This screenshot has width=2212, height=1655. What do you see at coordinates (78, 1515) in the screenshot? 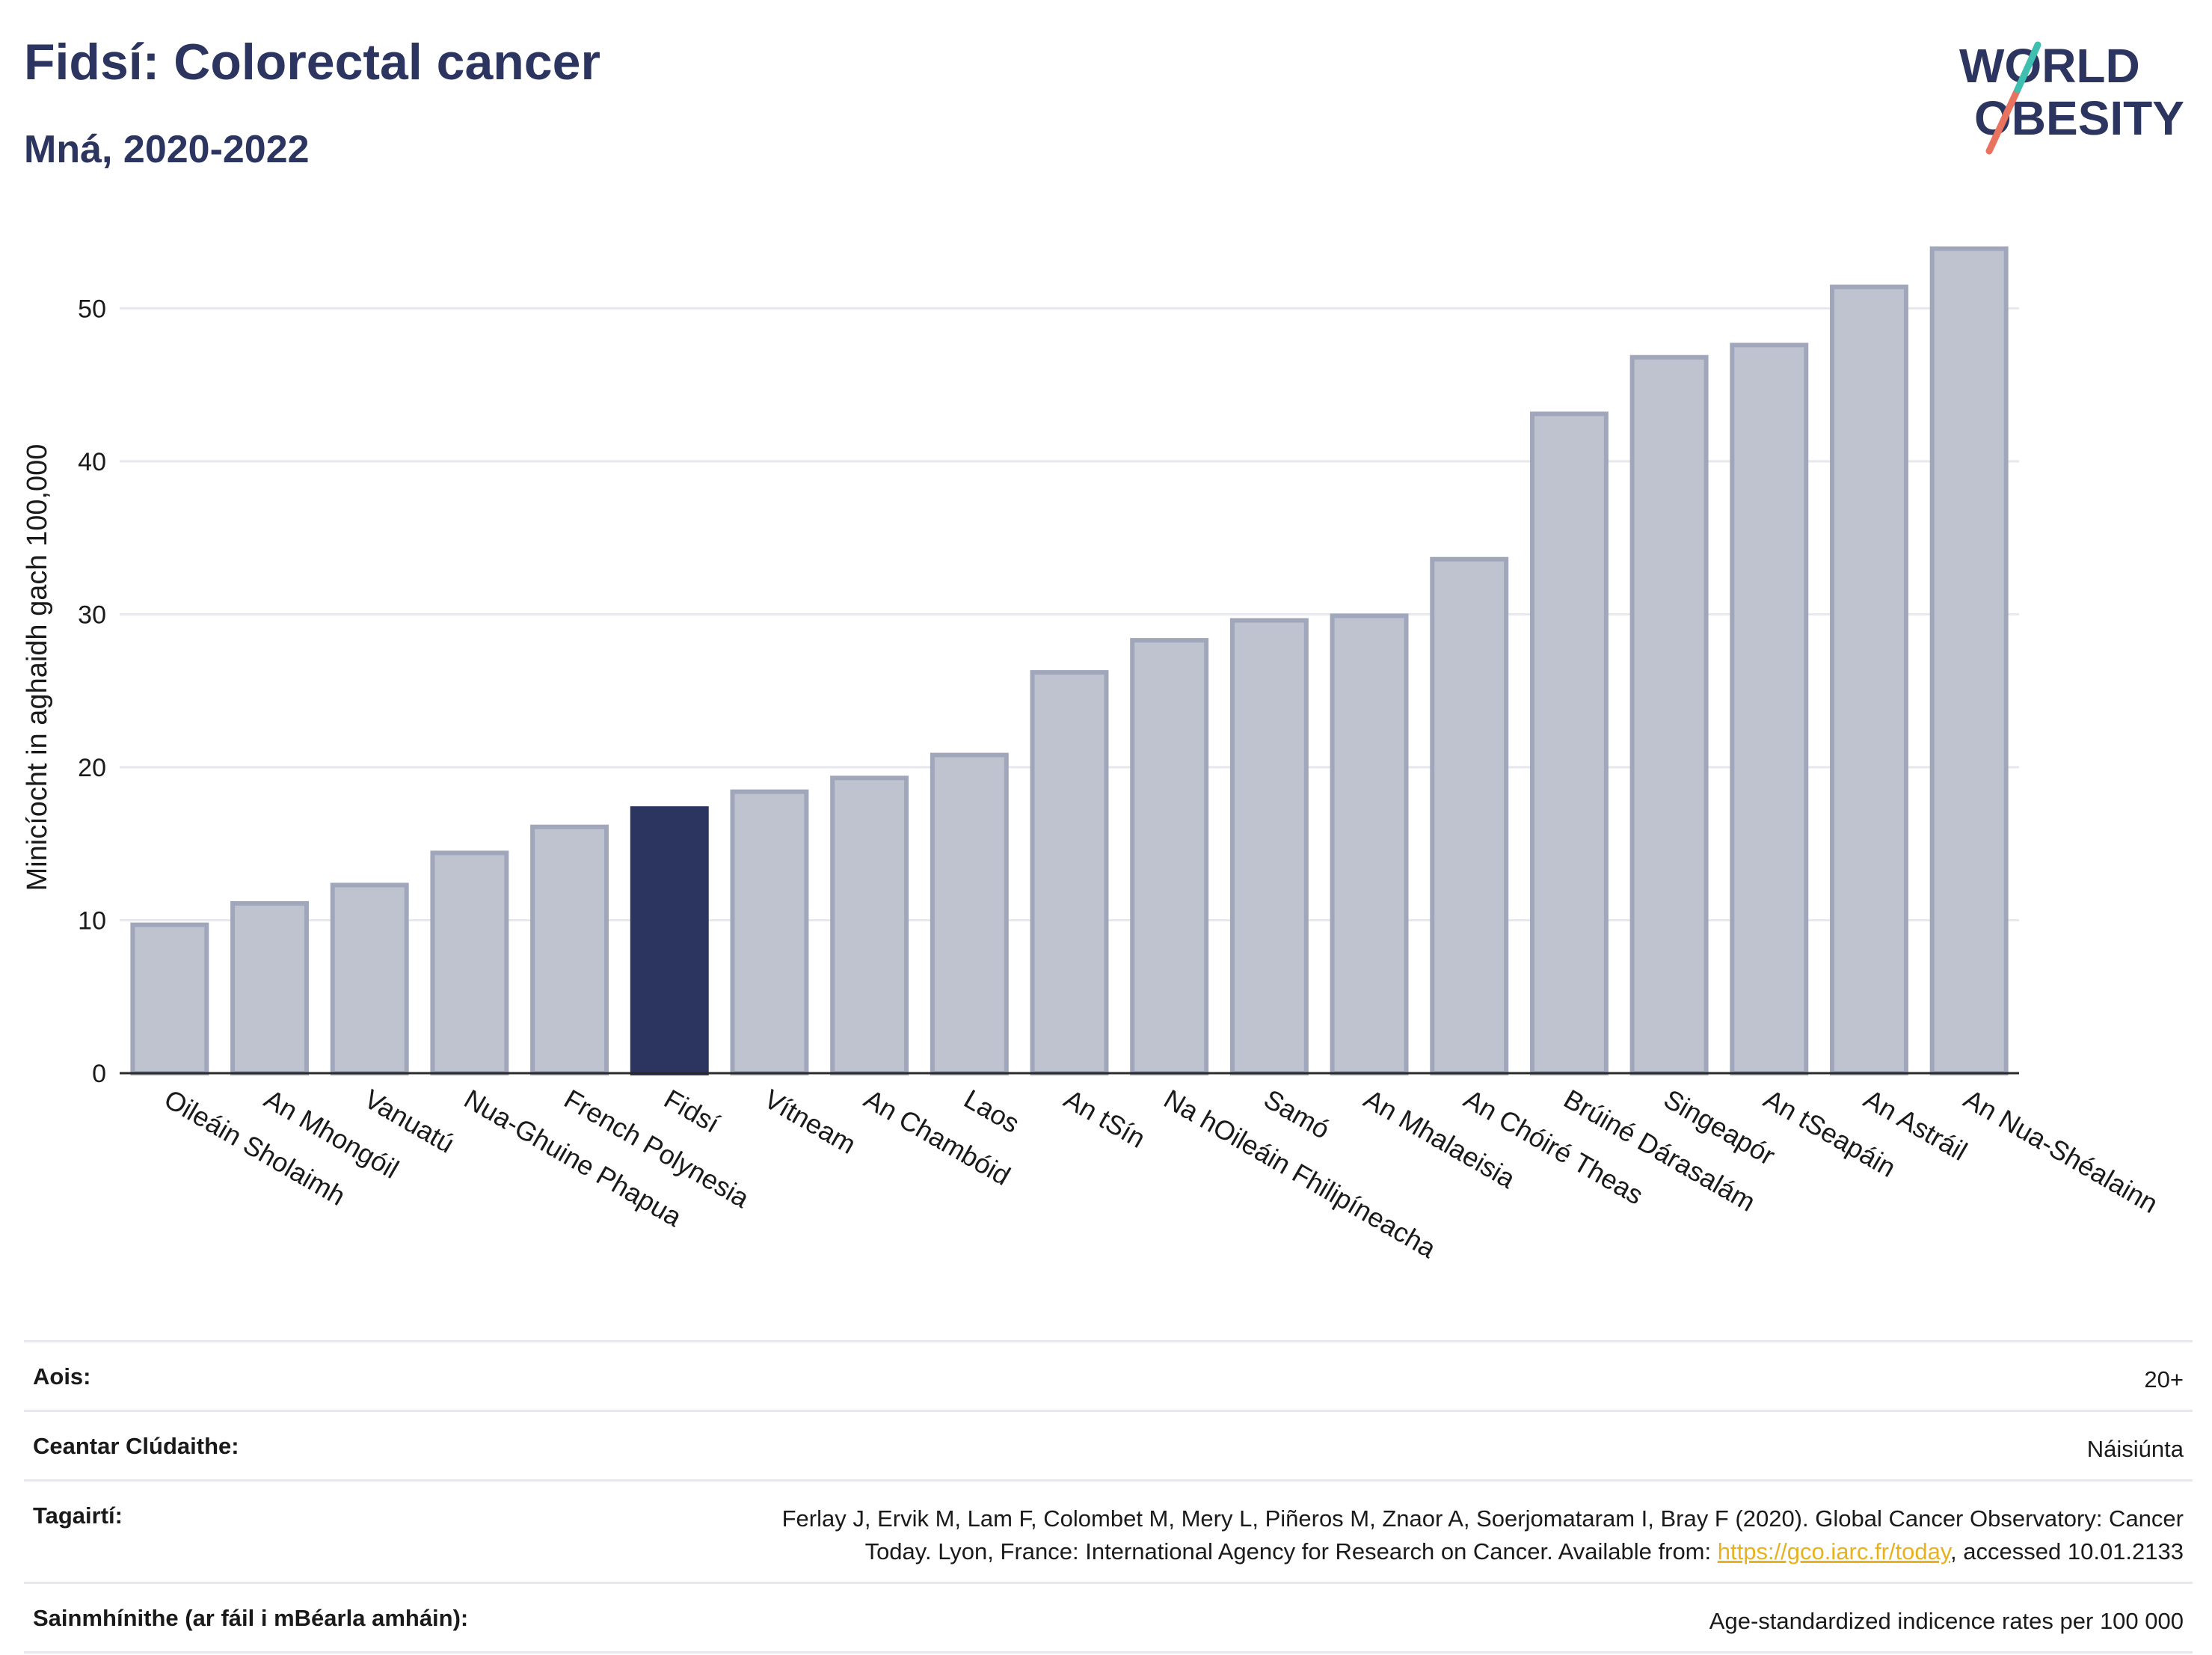
I see `references-label: Tagairtí:` at bounding box center [78, 1515].